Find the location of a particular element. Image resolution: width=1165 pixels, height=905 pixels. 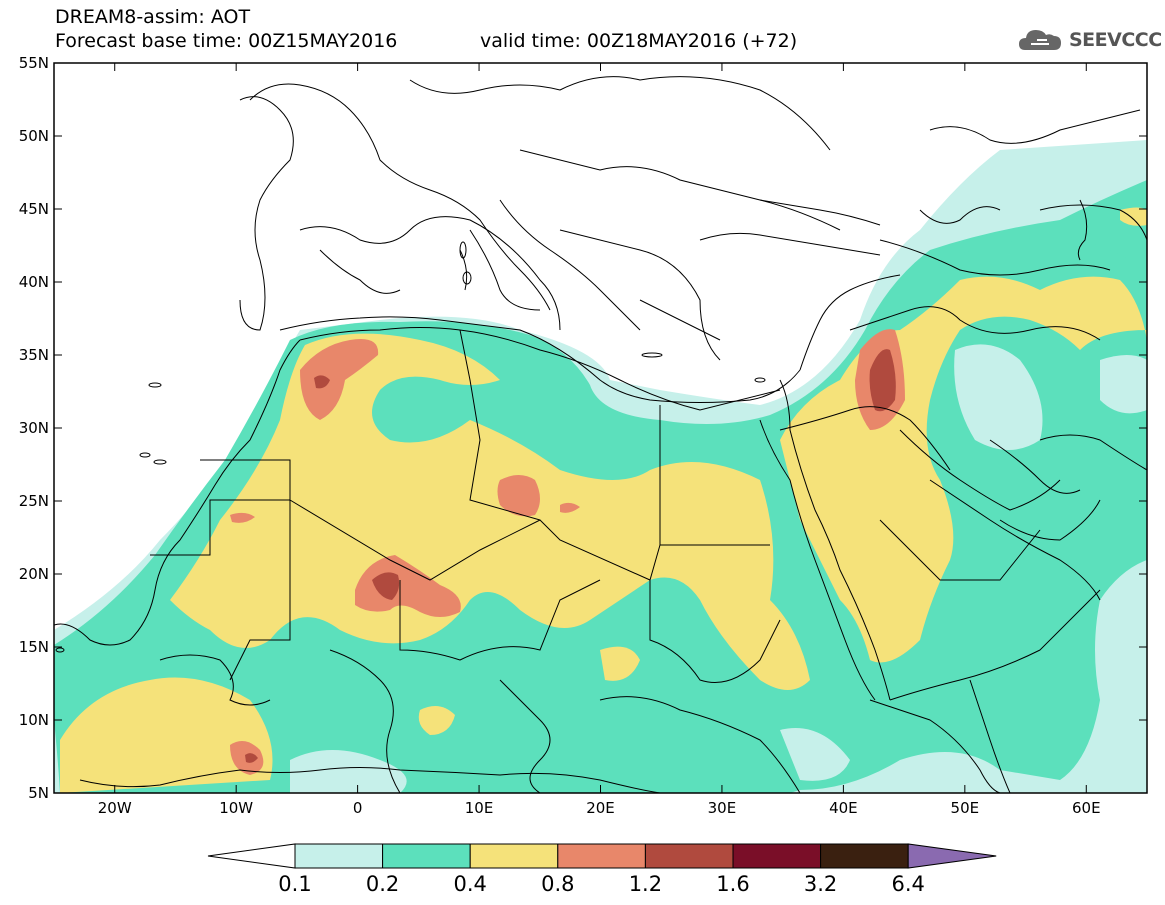

lon-label: 20E is located at coordinates (600, 808).